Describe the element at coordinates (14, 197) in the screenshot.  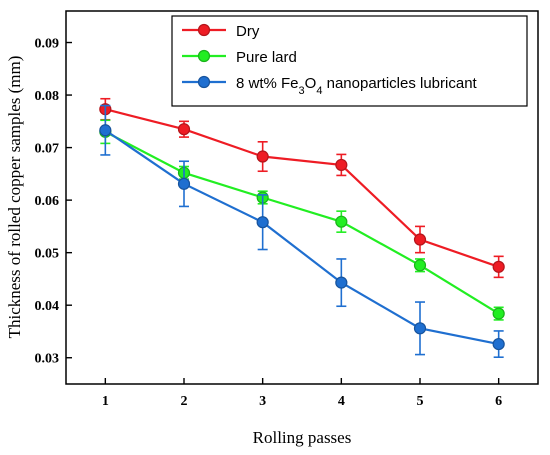
I see `y-axis-title: Thickness of rolled copper samples (mm)` at that location.